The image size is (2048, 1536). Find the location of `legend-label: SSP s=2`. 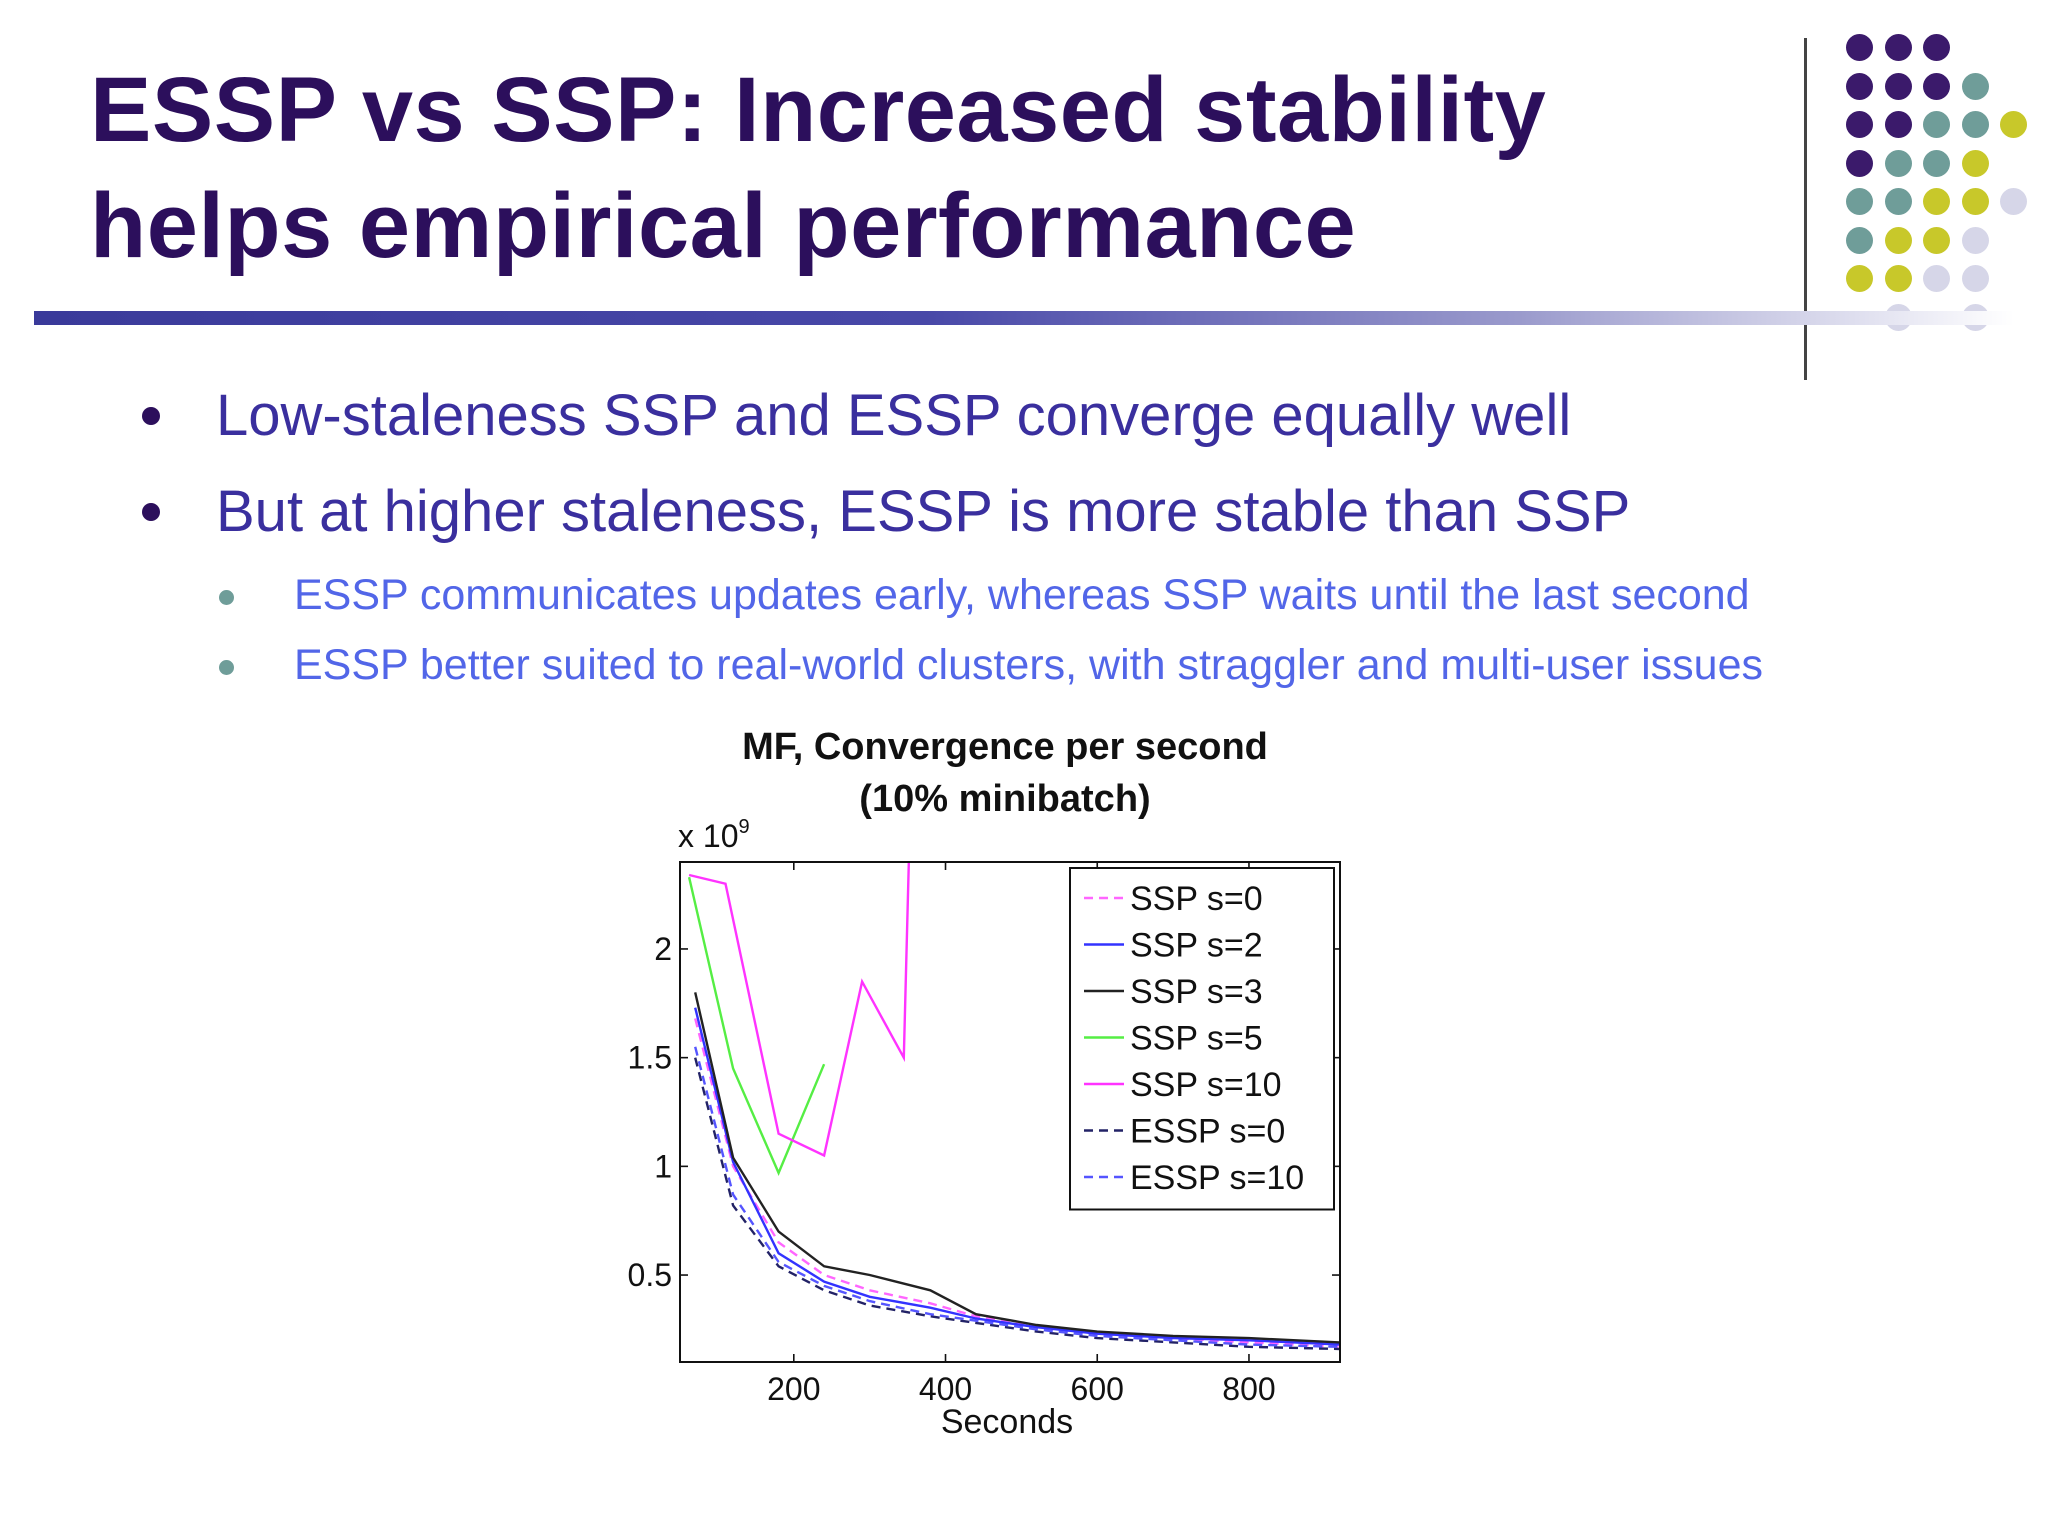

legend-label: SSP s=2 is located at coordinates (1196, 946).